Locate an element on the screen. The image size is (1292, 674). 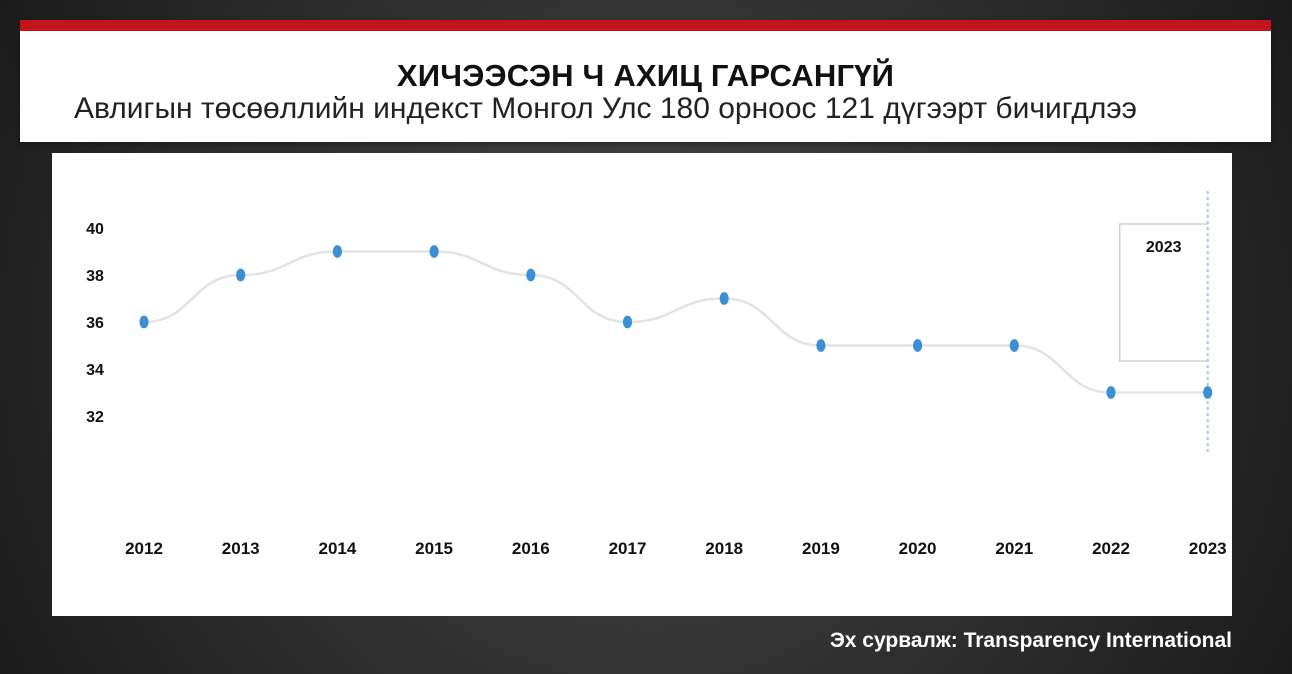
y-tick-label: 38 is located at coordinates (95, 276).